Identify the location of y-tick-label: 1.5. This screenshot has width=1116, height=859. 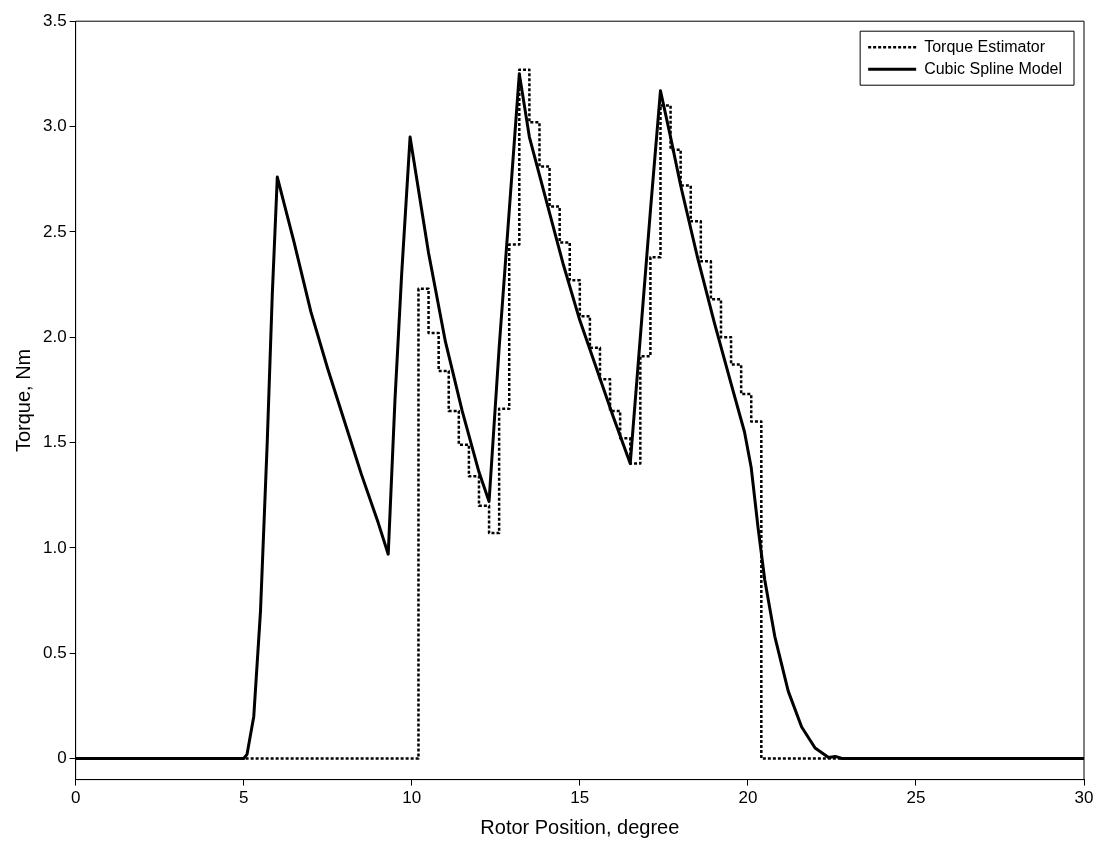
(54, 442).